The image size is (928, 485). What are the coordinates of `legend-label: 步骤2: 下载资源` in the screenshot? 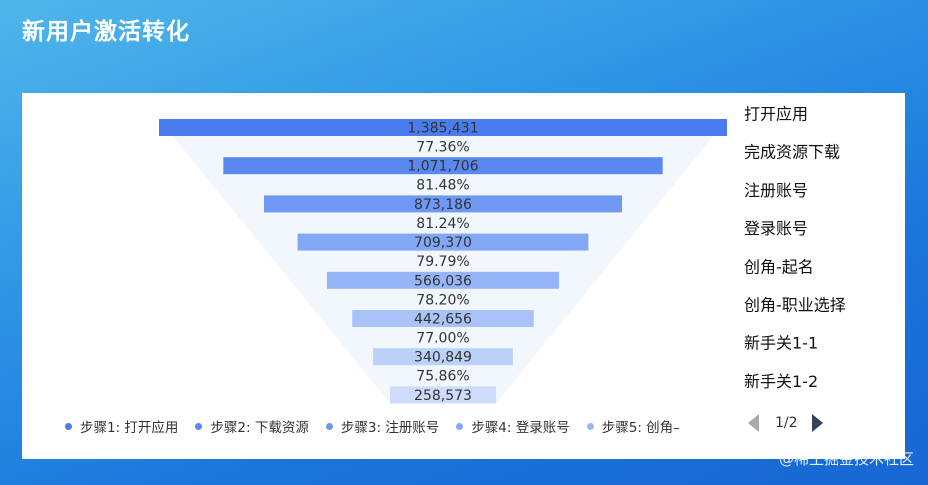 It's located at (259, 428).